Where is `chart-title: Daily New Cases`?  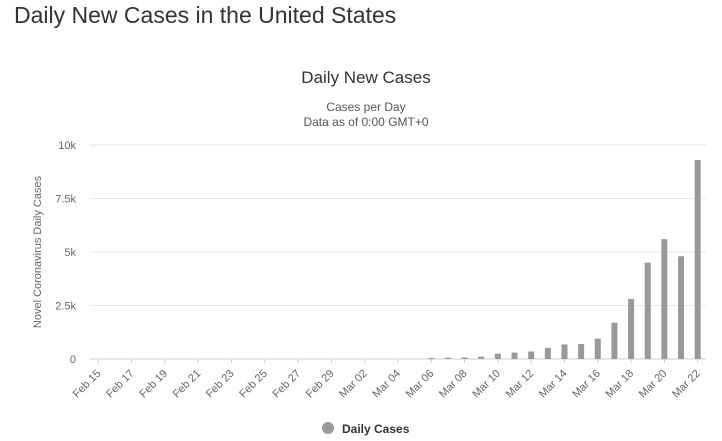
chart-title: Daily New Cases is located at coordinates (365, 77).